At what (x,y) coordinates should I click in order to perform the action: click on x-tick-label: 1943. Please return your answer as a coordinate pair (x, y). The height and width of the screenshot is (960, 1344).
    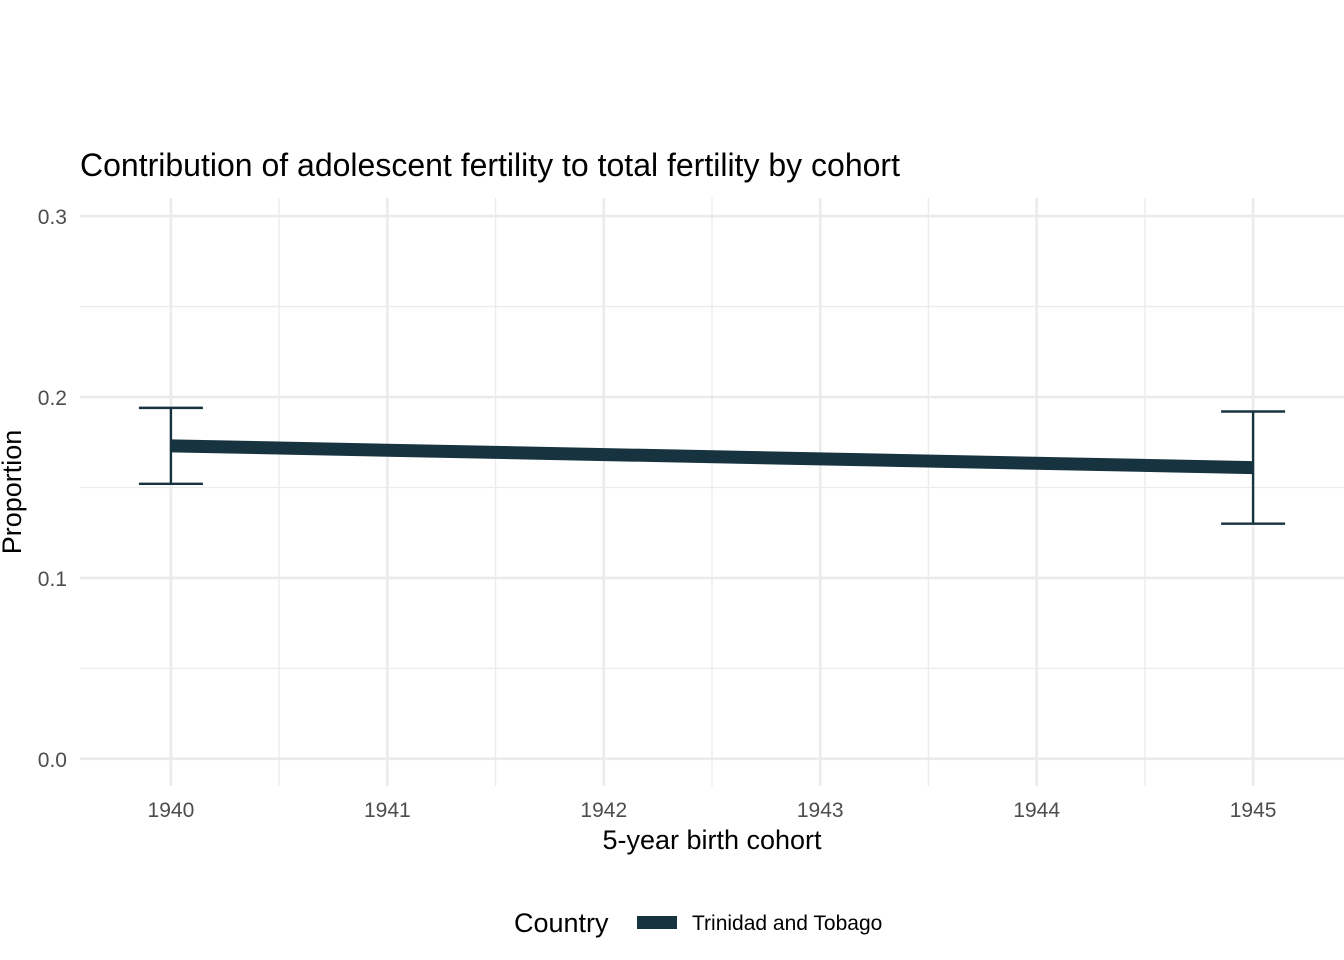
    Looking at the image, I should click on (820, 810).